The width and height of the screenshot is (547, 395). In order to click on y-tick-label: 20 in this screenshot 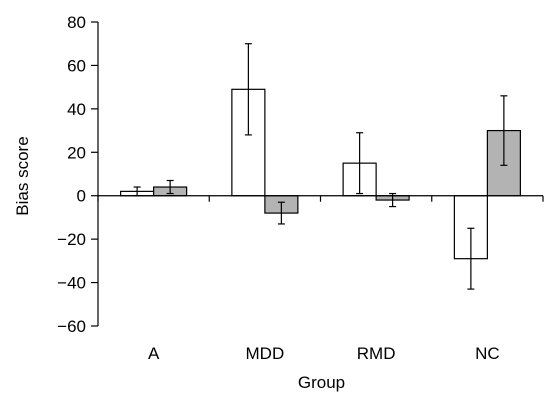, I will do `click(76, 152)`.